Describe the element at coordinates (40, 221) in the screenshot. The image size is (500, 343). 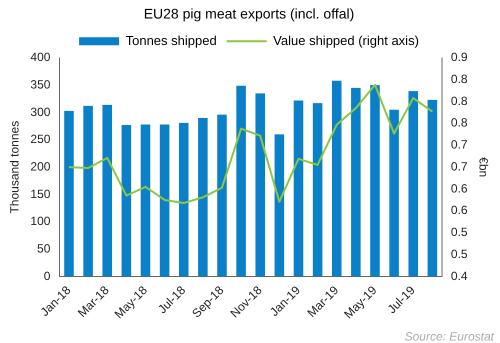
I see `y-tick-label: 100` at that location.